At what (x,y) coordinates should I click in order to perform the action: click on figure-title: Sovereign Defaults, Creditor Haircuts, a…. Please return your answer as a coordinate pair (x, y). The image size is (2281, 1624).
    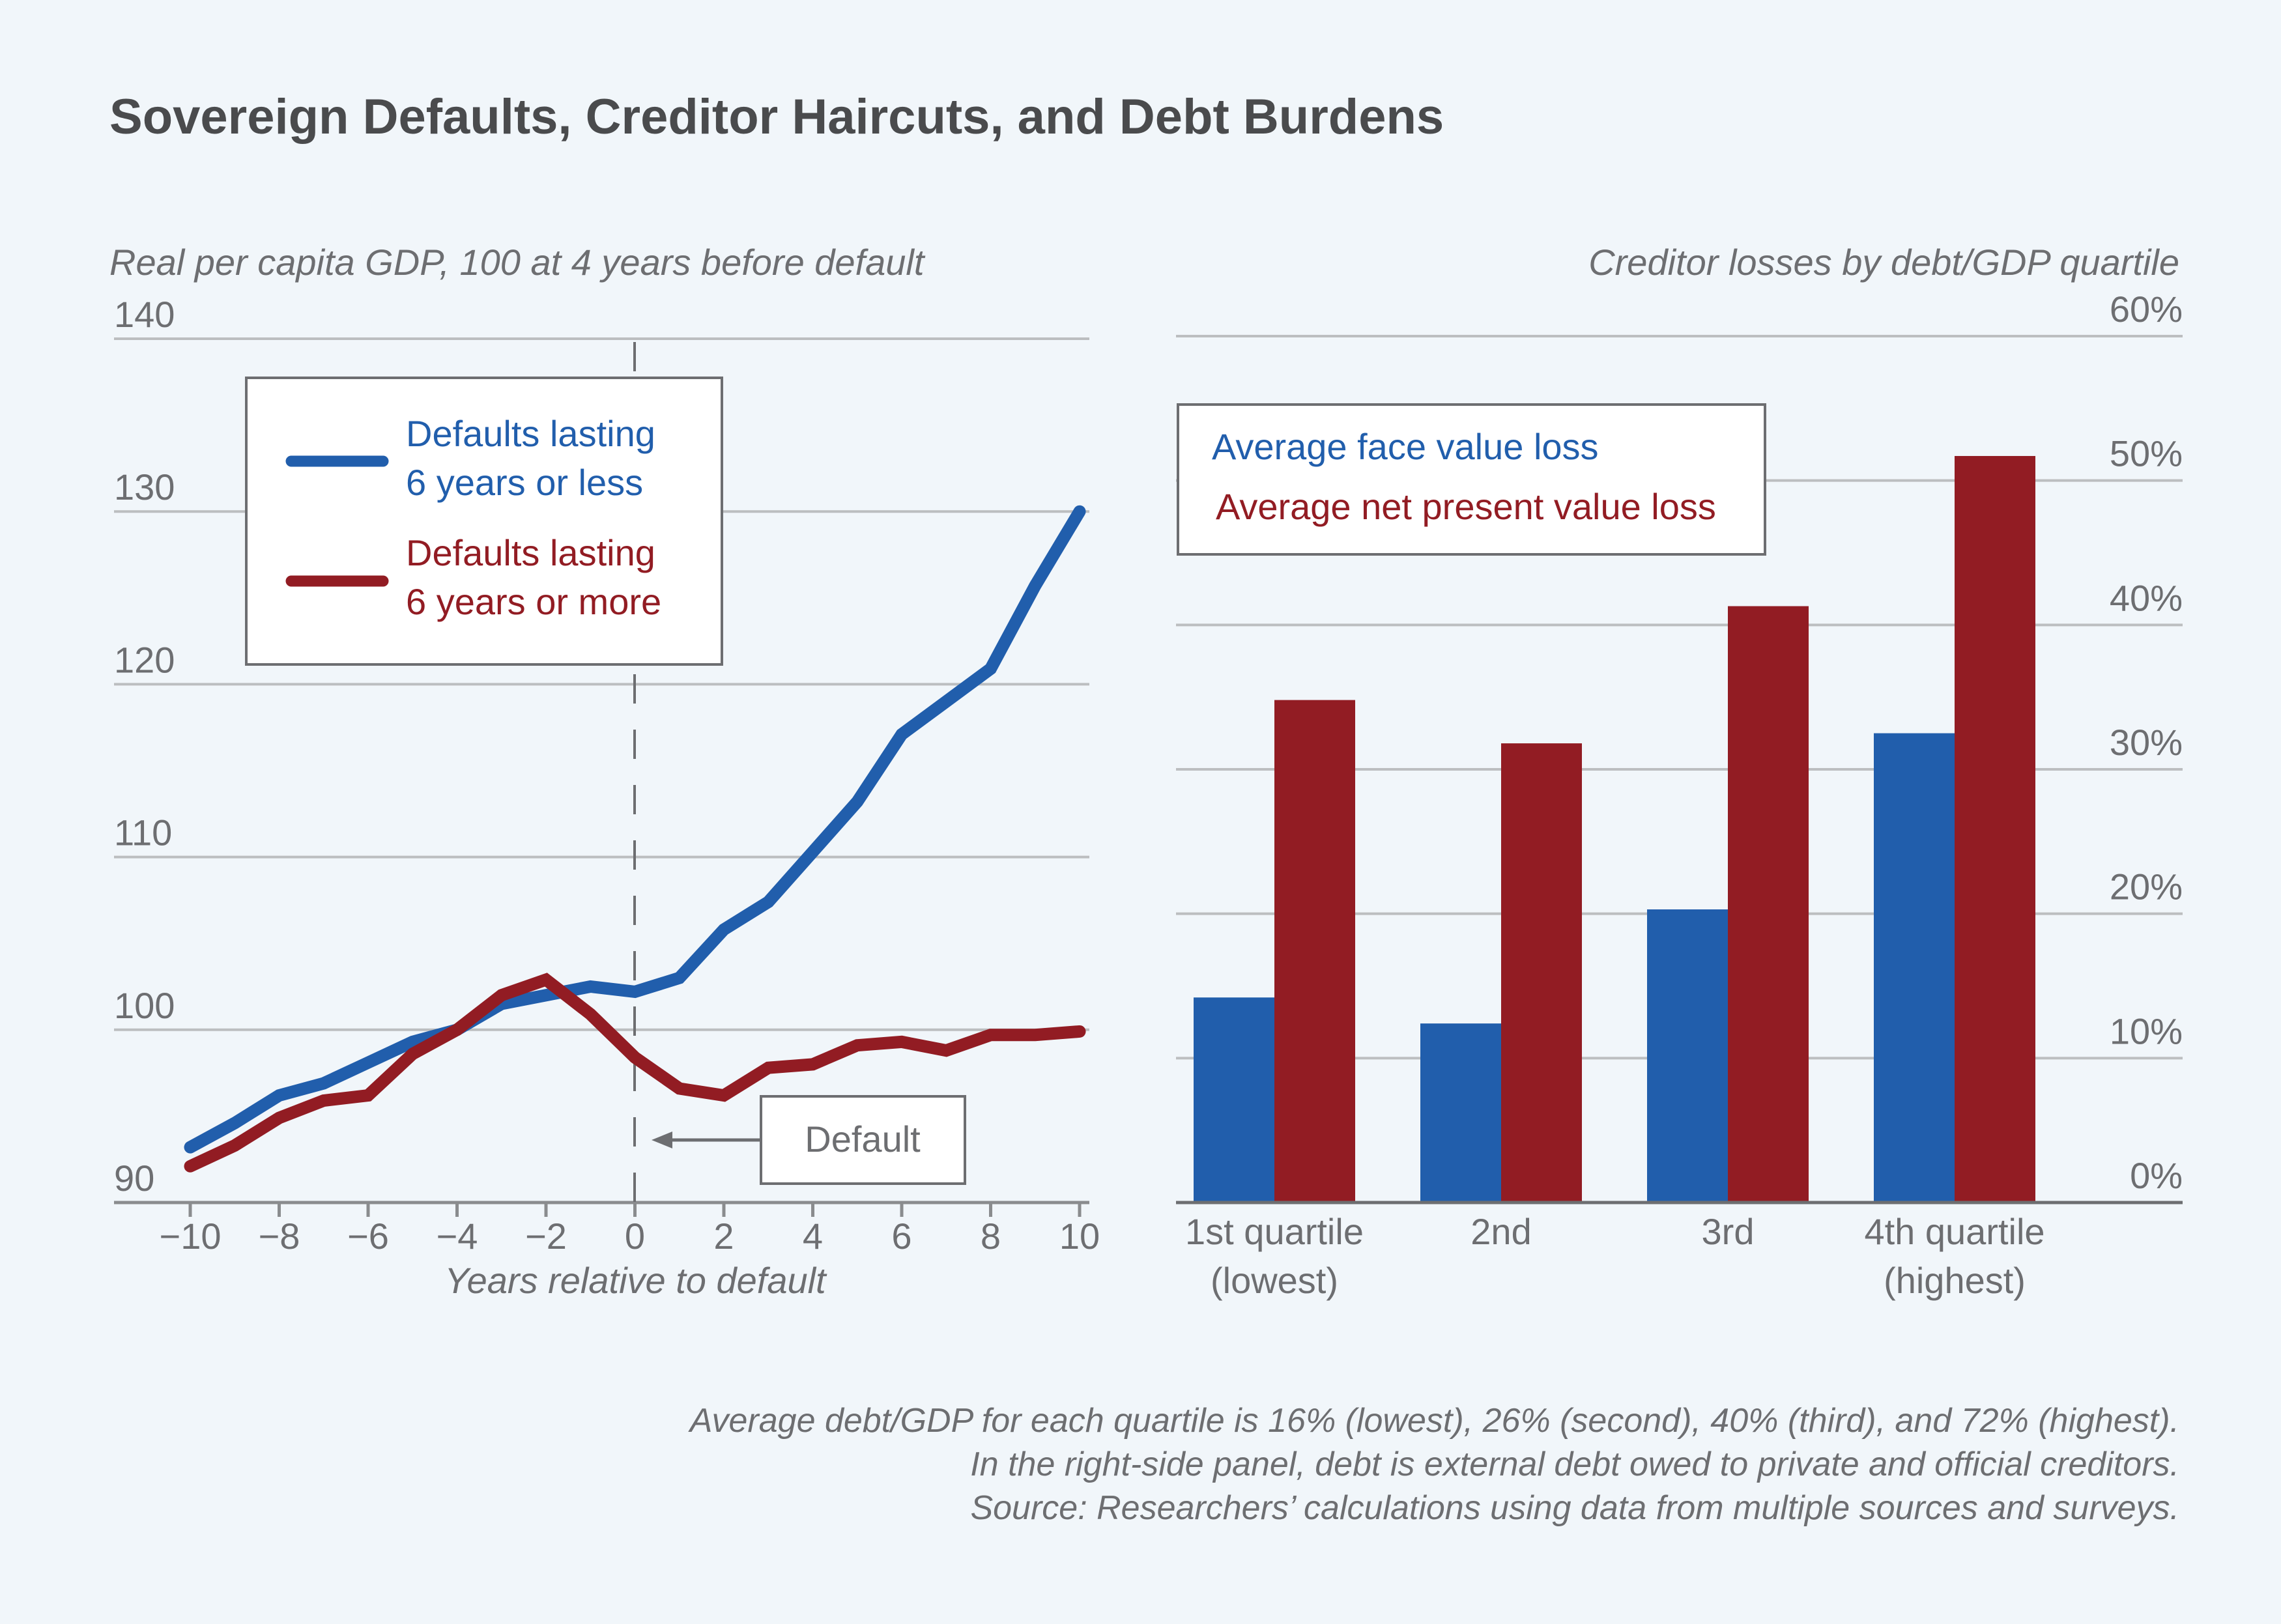
    Looking at the image, I should click on (776, 117).